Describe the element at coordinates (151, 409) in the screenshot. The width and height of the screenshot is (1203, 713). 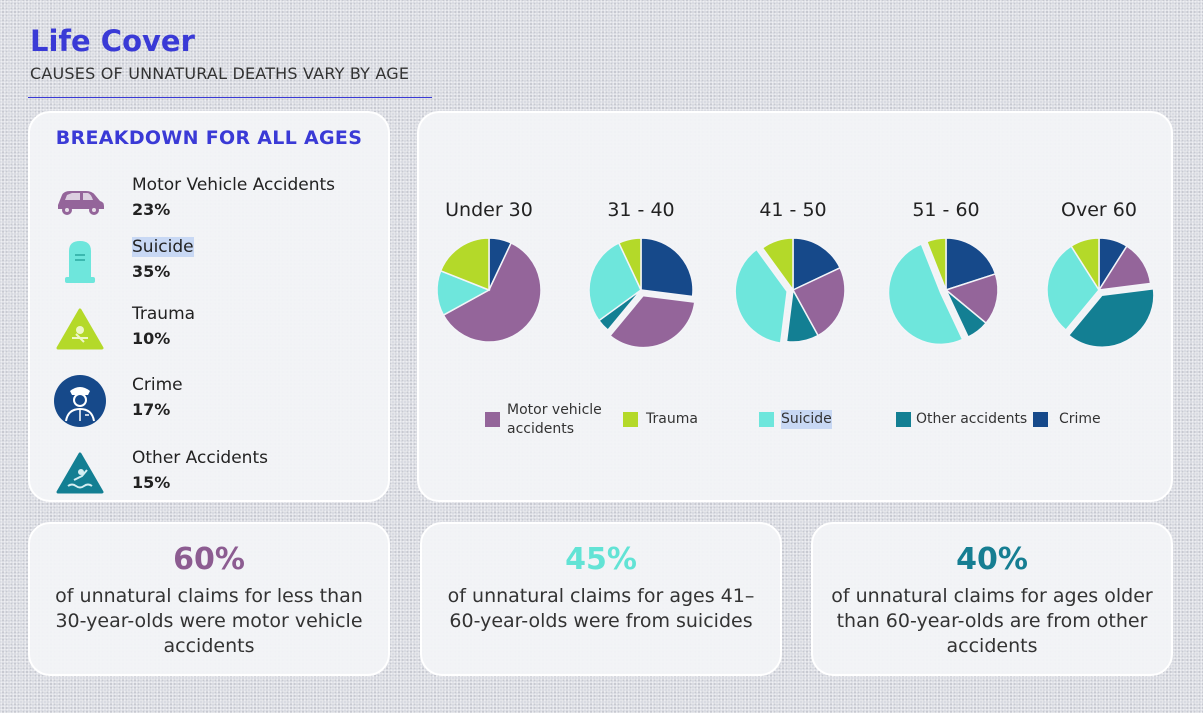
I see `breakdown-value: 17%` at that location.